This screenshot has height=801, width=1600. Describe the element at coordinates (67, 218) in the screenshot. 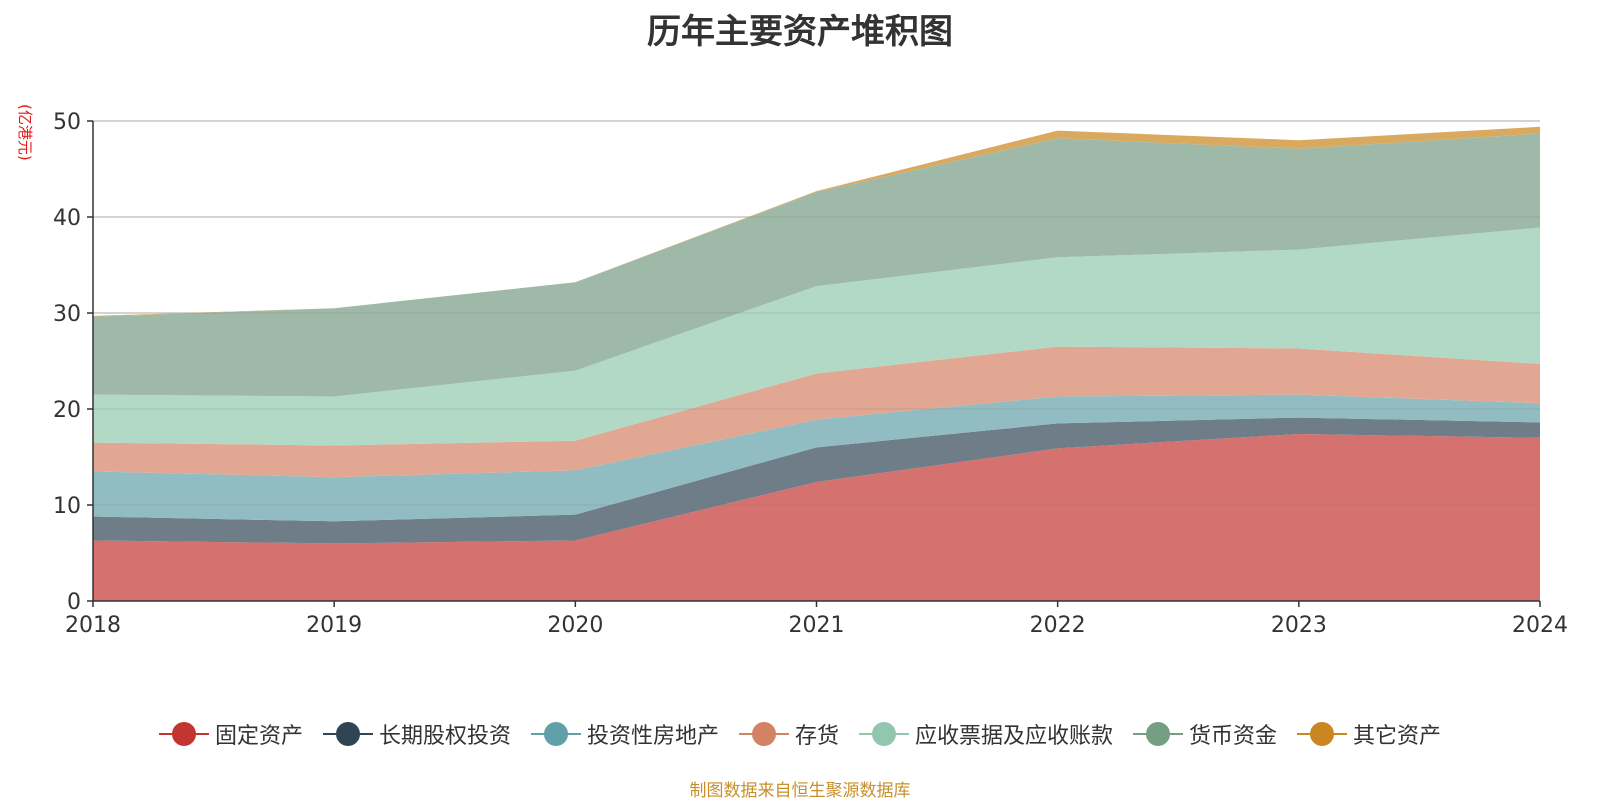

I see `y-tick-label-40: 40` at that location.